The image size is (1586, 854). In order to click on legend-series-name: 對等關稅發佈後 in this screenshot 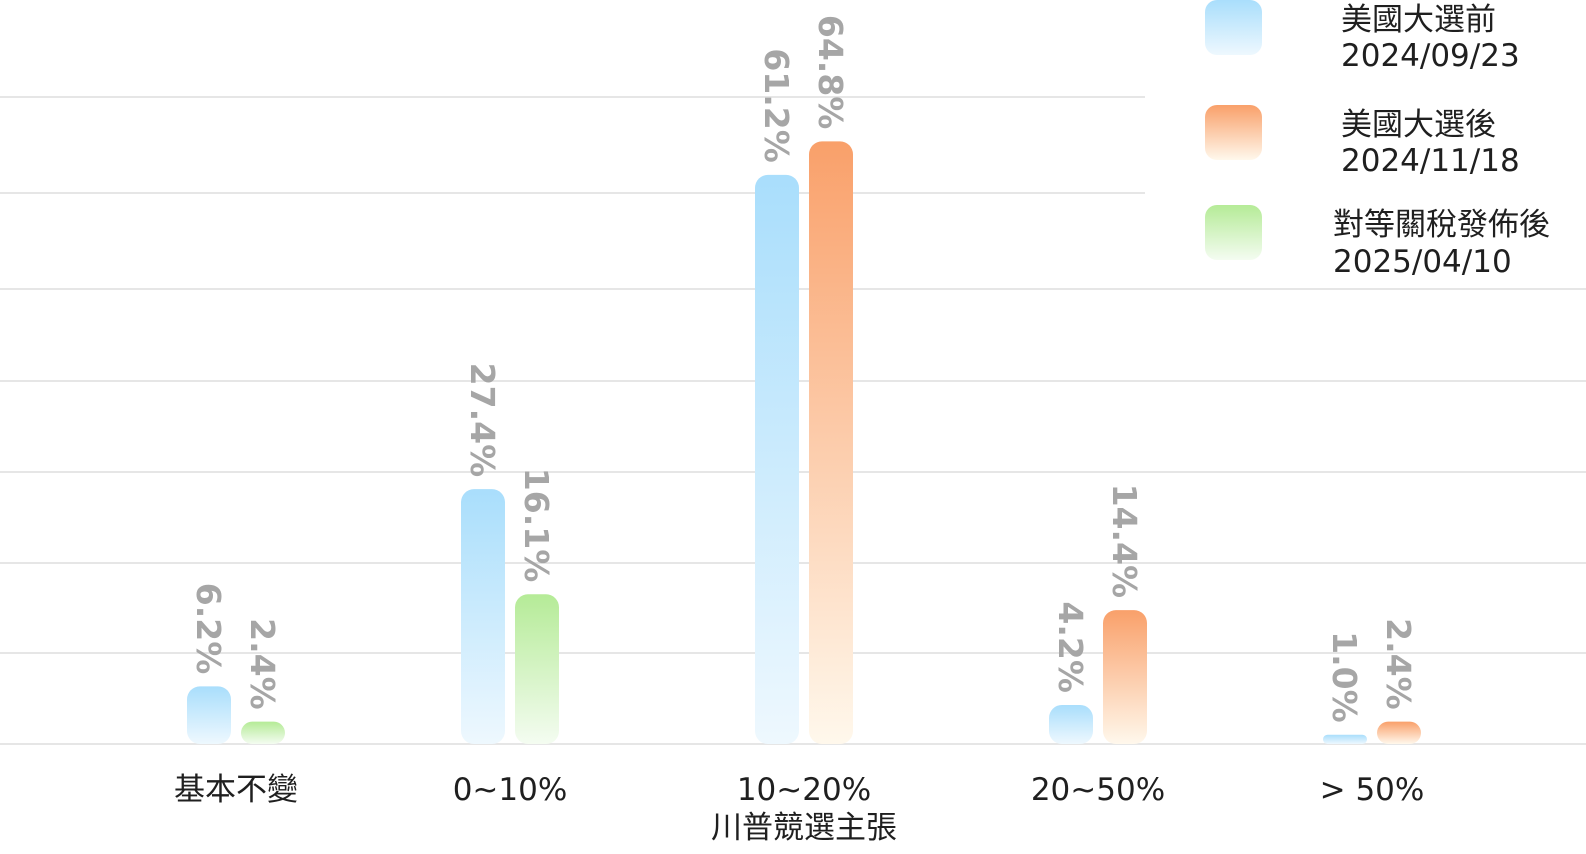, I will do `click(1441, 225)`.